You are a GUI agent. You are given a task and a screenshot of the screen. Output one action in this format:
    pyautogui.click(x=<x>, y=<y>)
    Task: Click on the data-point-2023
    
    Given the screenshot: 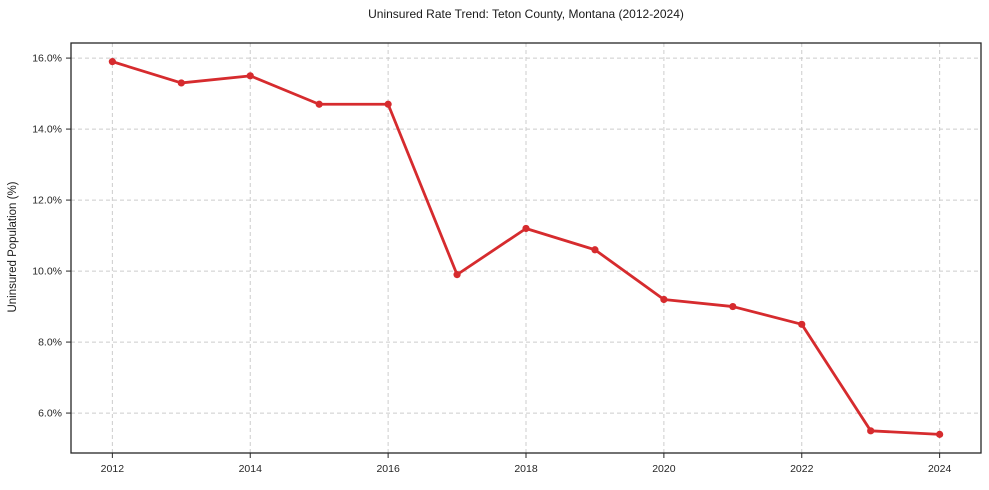 What is the action you would take?
    pyautogui.click(x=871, y=431)
    